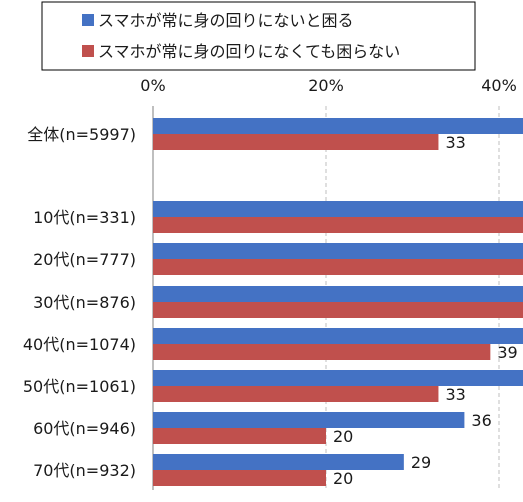  Describe the element at coordinates (499, 85) in the screenshot. I see `x-tick-label: 40%` at that location.